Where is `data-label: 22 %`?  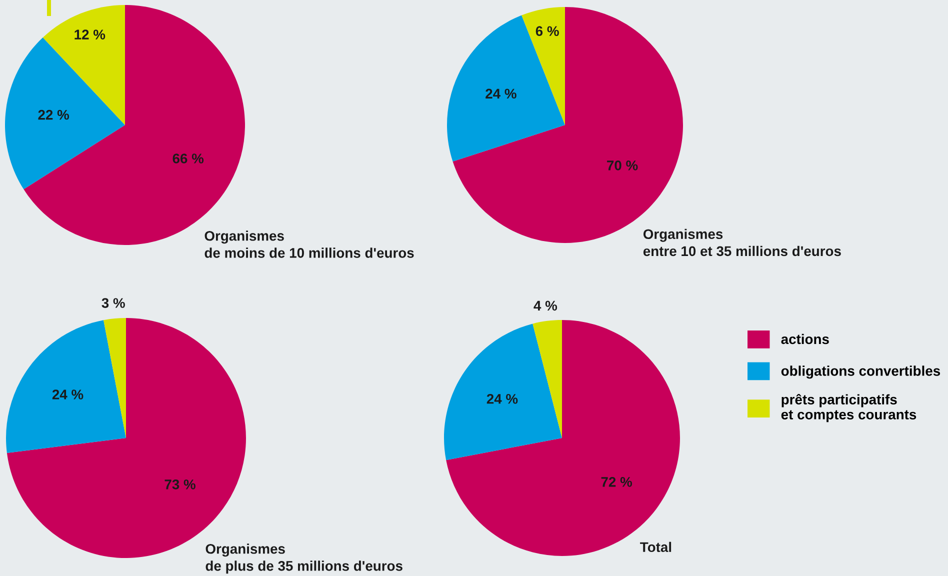 data-label: 22 % is located at coordinates (54, 115).